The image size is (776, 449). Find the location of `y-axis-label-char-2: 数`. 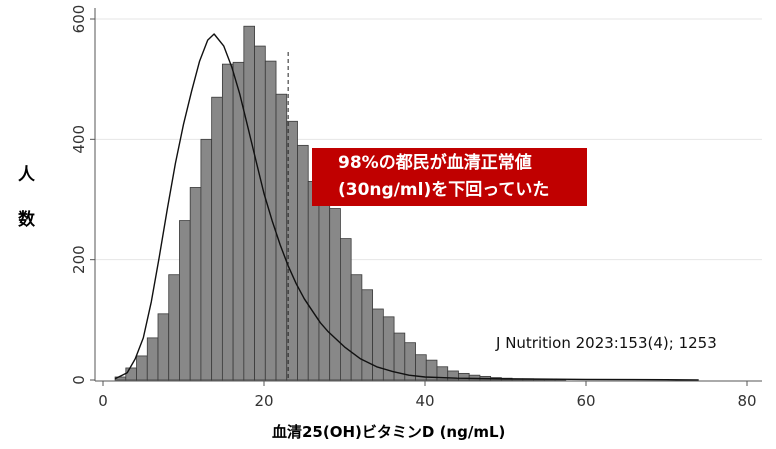

y-axis-label-char-2: 数 is located at coordinates (26, 220).